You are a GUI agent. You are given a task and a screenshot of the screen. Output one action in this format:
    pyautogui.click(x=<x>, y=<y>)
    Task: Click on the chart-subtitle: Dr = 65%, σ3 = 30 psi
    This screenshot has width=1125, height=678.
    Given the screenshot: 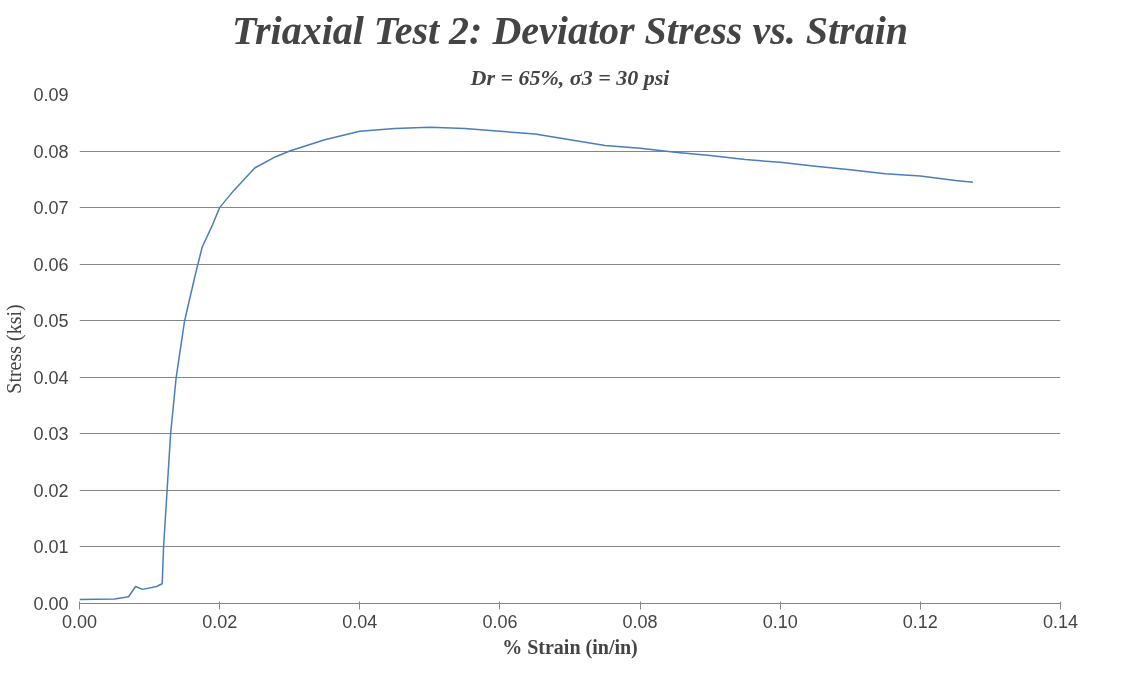 What is the action you would take?
    pyautogui.click(x=570, y=77)
    